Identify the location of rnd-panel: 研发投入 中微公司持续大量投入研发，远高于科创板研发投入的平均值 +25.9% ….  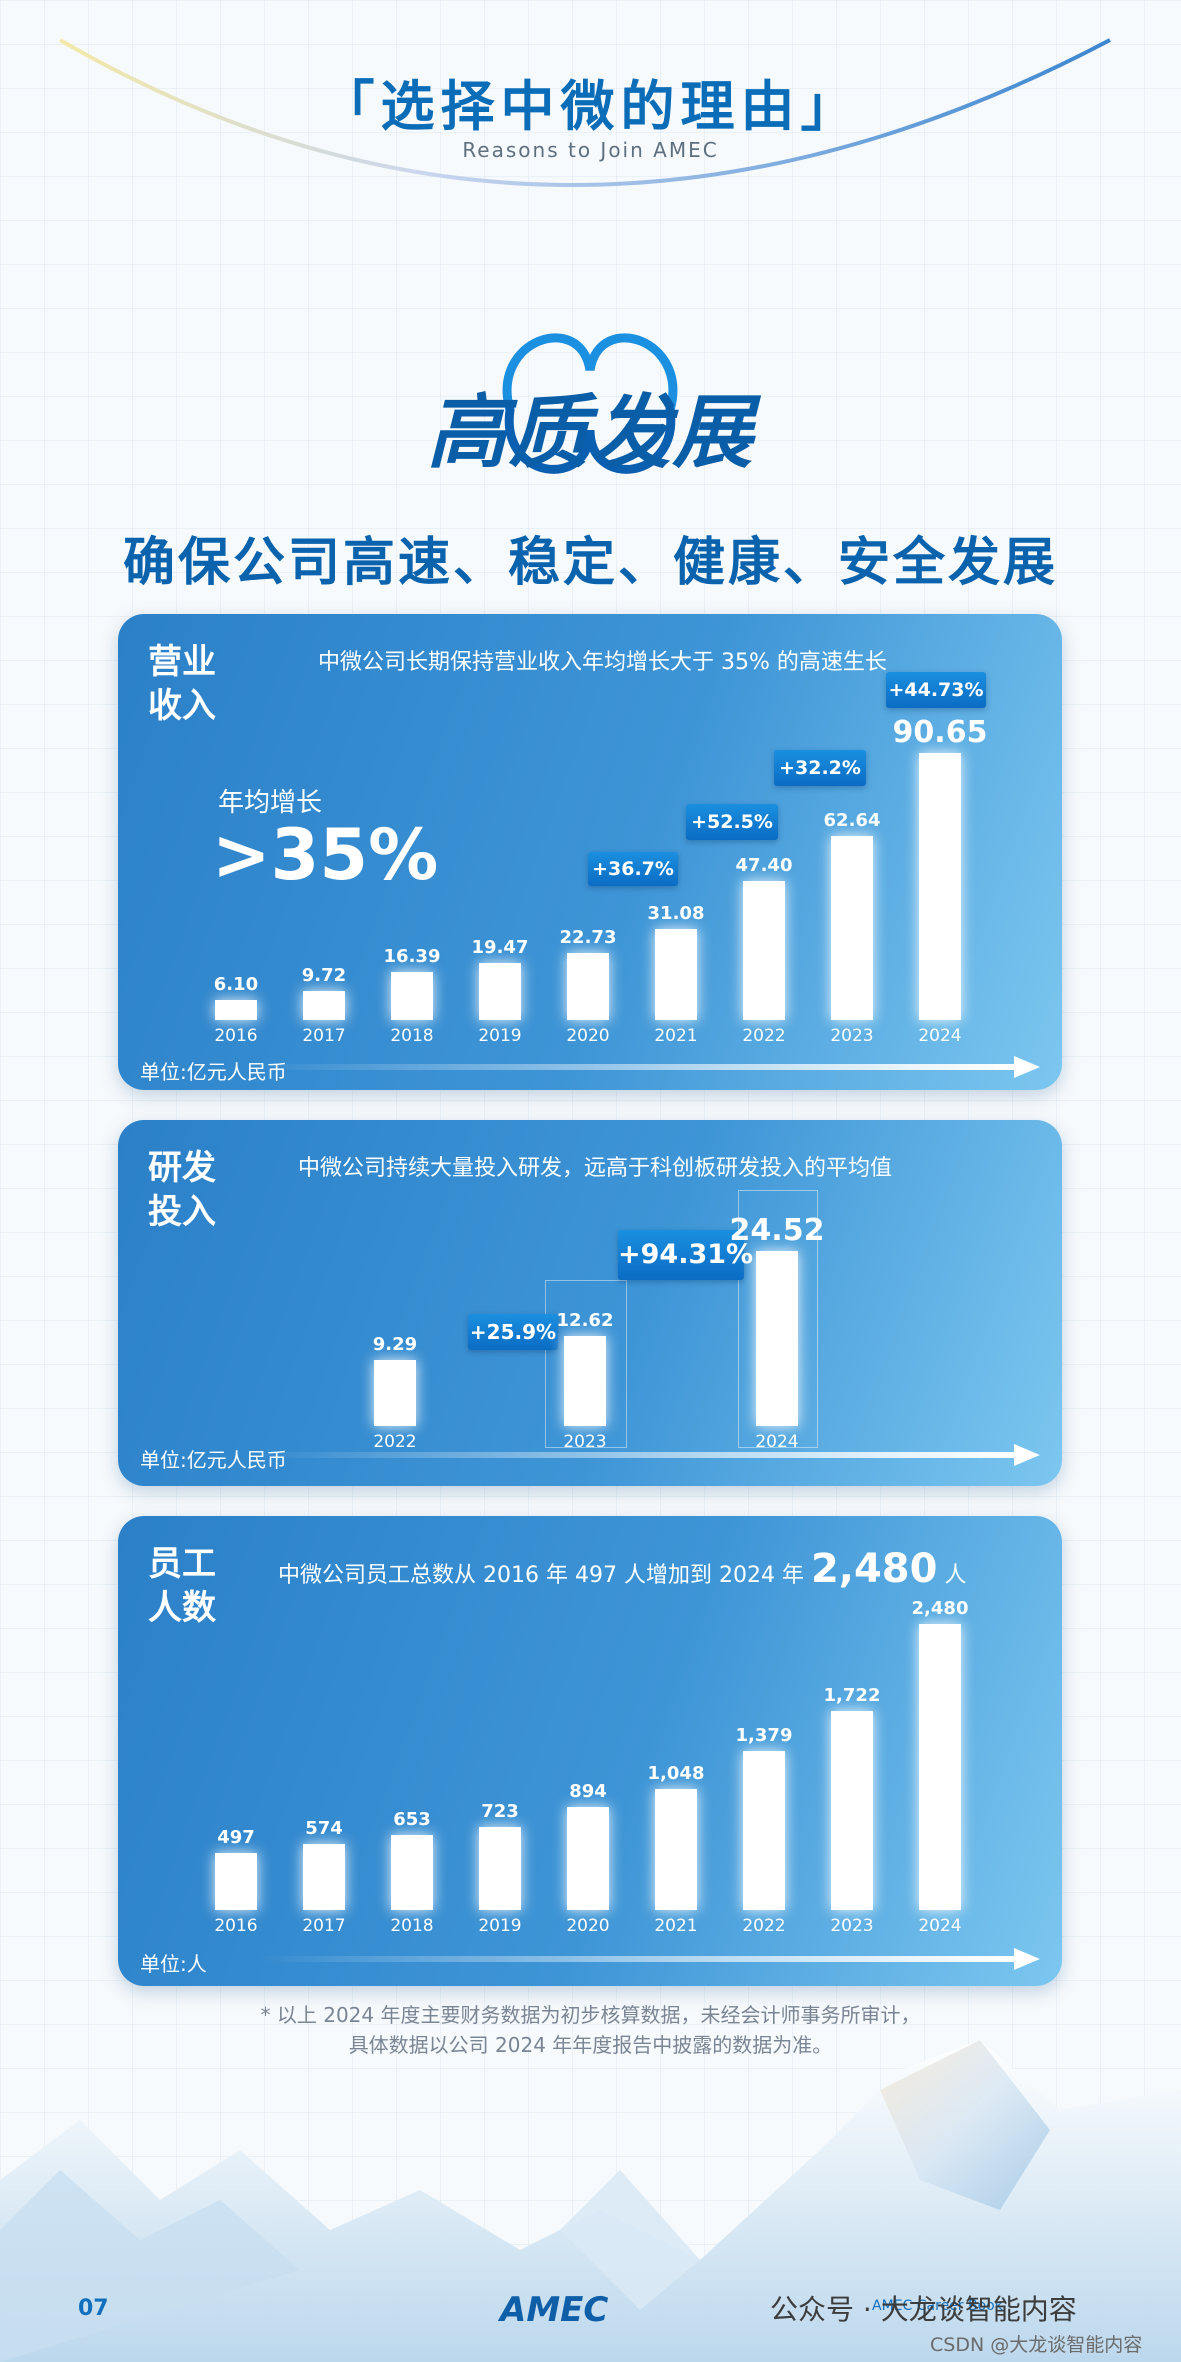
(590, 1303).